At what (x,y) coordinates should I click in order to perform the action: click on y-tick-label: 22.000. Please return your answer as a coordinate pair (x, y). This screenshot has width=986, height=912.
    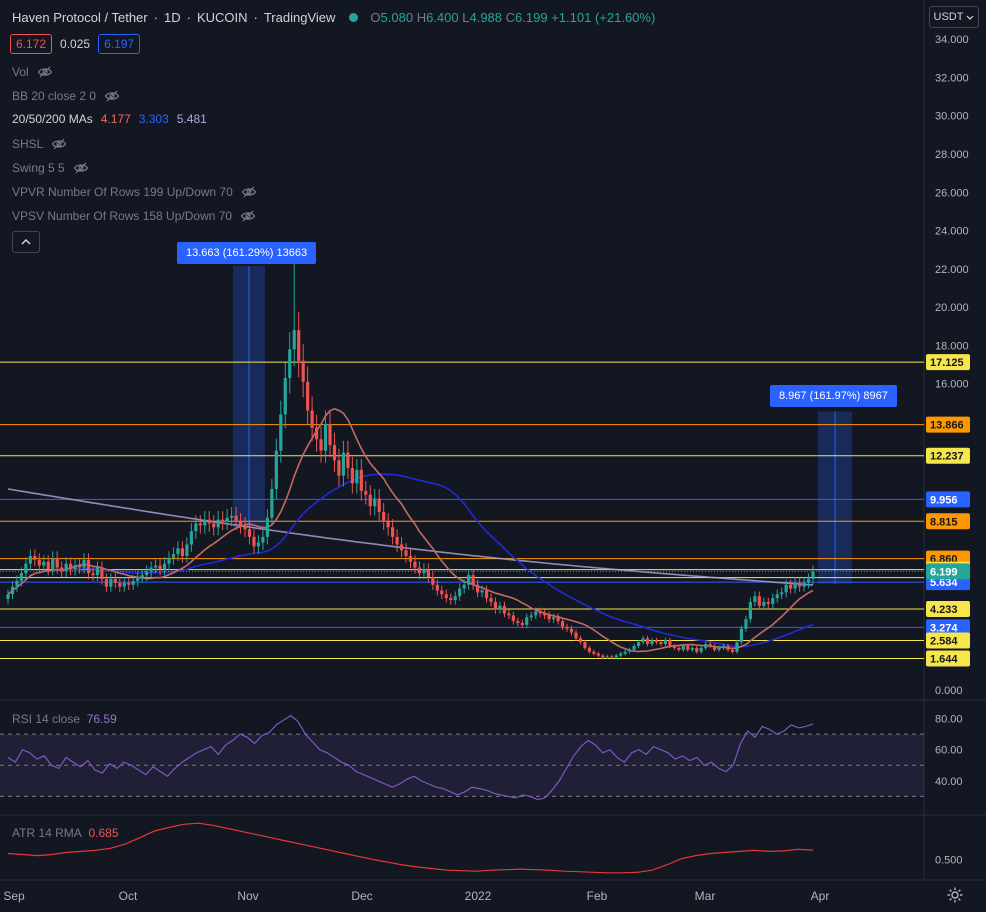
    Looking at the image, I should click on (952, 270).